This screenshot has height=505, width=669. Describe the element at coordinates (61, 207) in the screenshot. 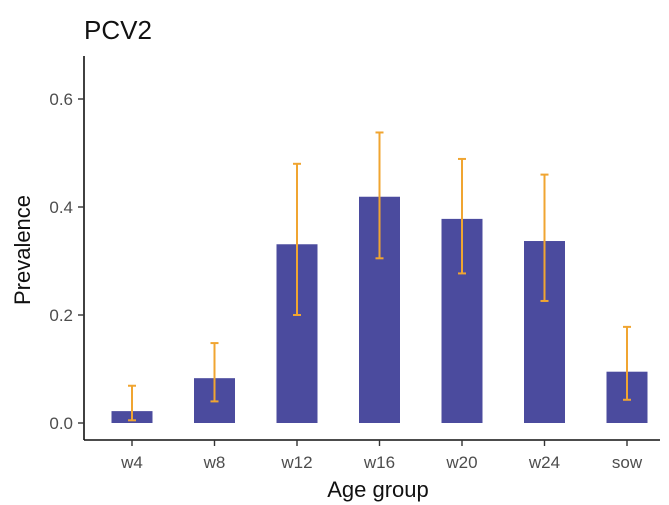

I see `y-tick-label-0.4: 0.4` at that location.